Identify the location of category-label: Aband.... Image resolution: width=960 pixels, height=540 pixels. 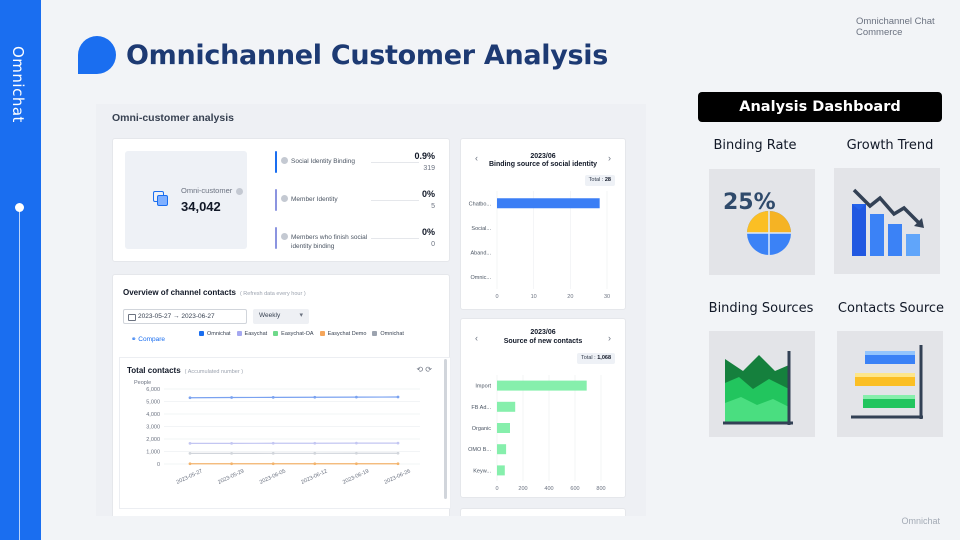
(481, 253).